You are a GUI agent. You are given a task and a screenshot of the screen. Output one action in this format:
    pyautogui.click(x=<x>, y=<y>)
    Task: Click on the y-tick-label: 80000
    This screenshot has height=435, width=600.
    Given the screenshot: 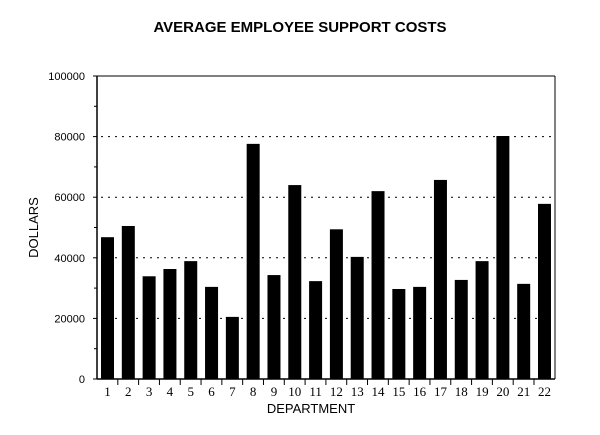 What is the action you would take?
    pyautogui.click(x=69, y=138)
    